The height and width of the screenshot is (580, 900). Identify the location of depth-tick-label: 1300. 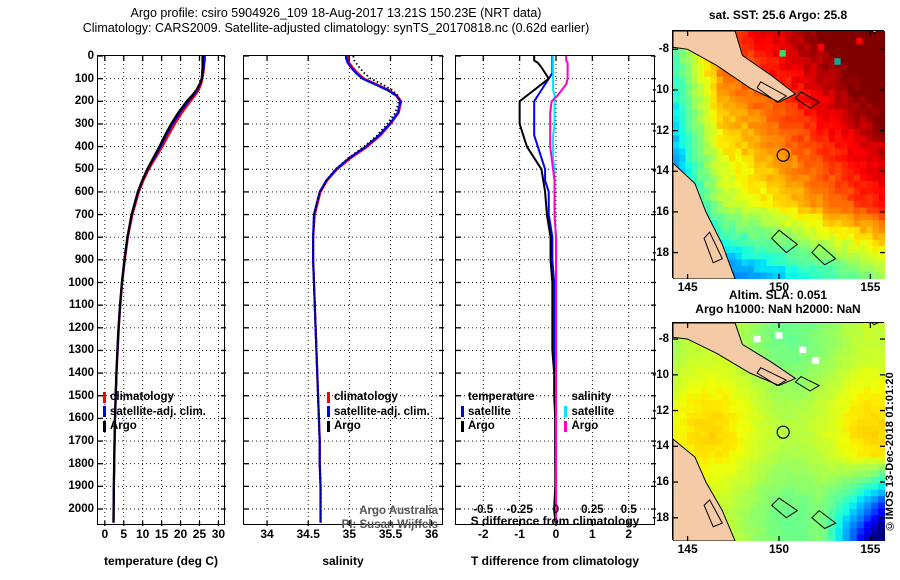
(81, 350).